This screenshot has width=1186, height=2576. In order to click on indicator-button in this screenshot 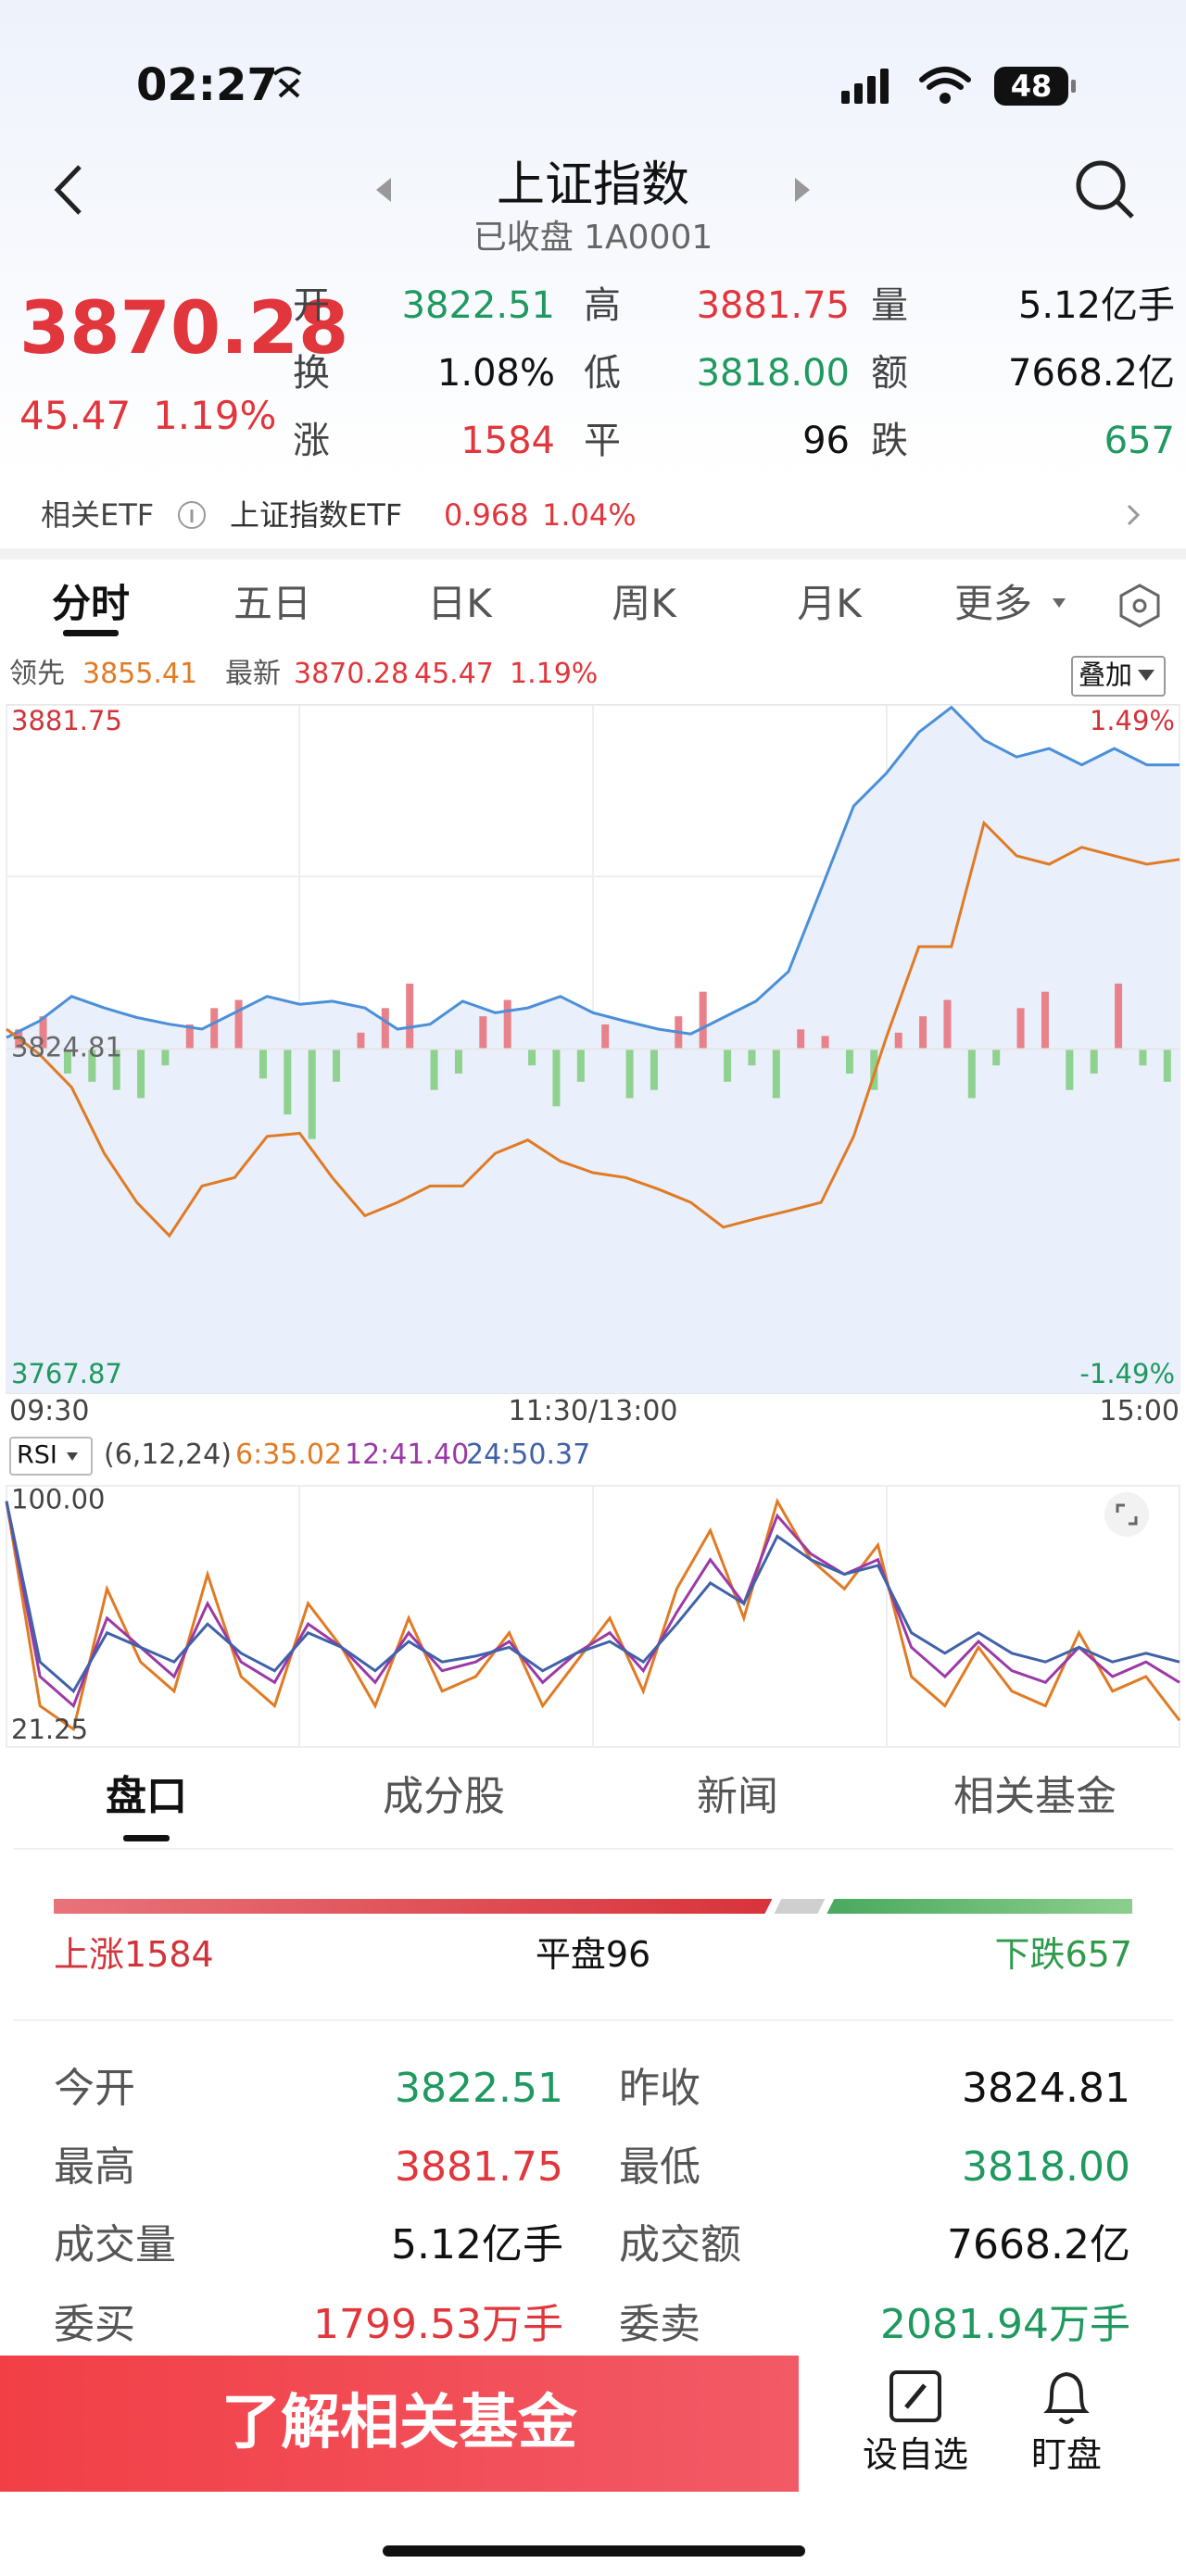, I will do `click(51, 1456)`.